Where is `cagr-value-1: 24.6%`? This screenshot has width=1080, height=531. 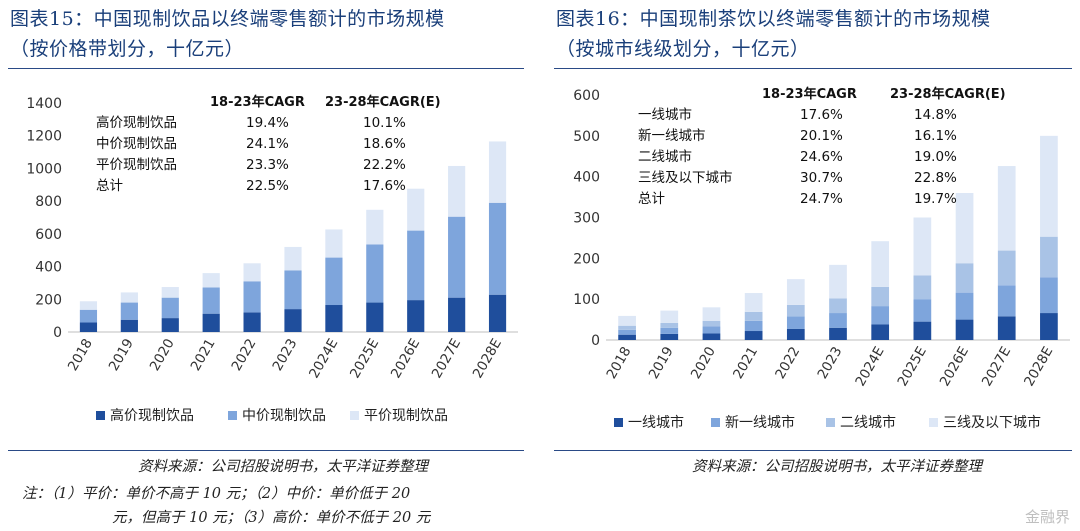
cagr-value-1: 24.6% is located at coordinates (821, 157).